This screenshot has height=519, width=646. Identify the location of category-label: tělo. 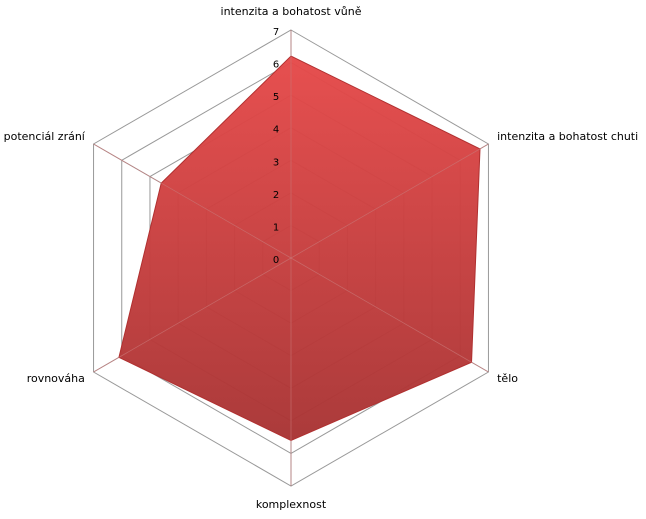
(507, 378).